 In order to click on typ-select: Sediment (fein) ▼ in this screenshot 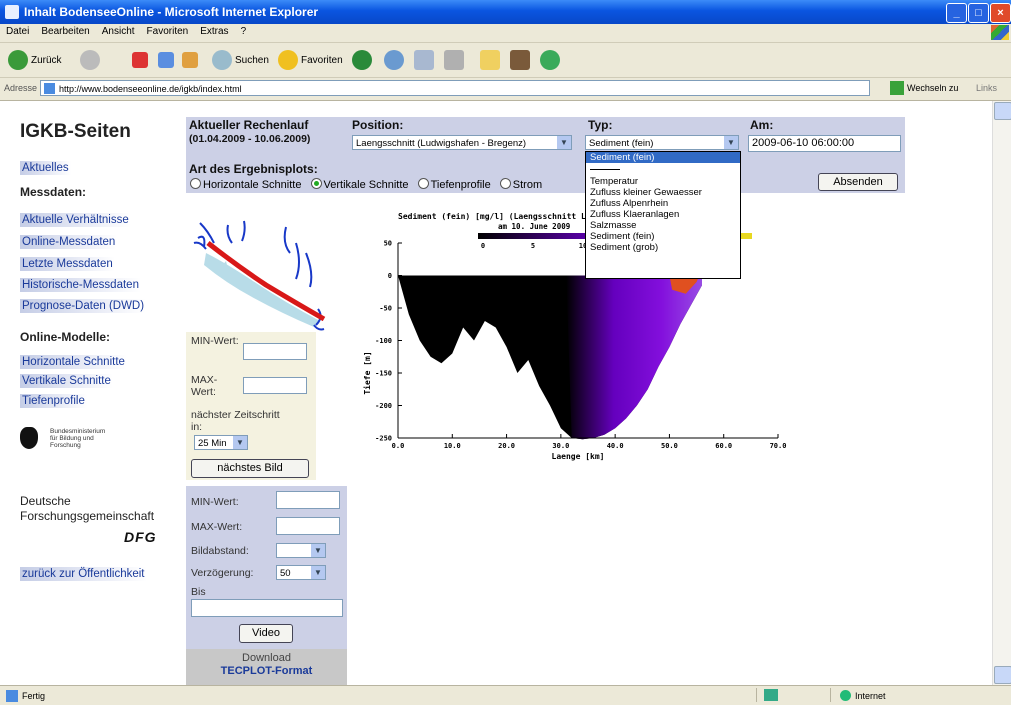, I will do `click(662, 142)`.